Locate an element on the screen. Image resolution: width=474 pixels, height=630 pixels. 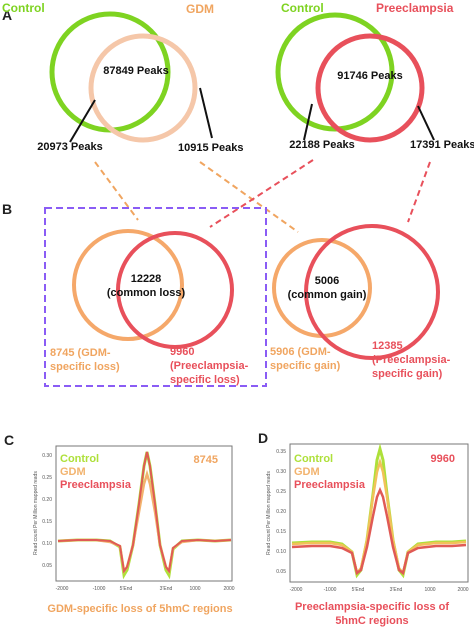
plot-frame is located at coordinates (144, 513).